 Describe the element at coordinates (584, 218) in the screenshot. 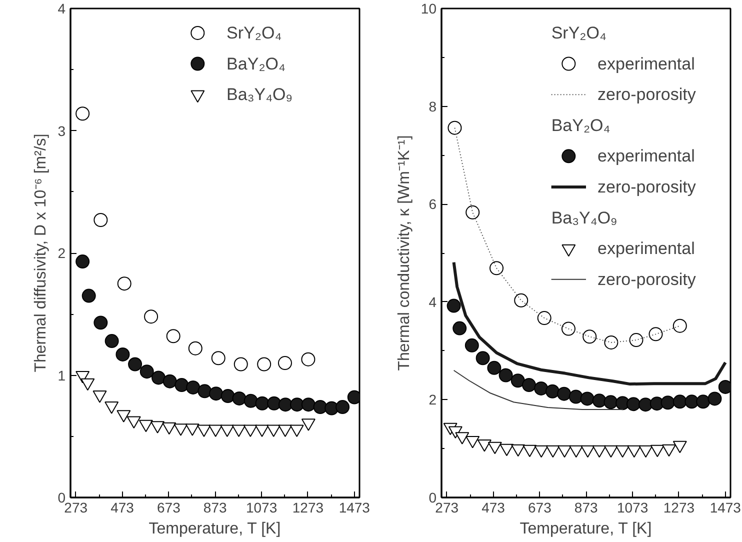

I see `annotation: Ba₃Y₄O₉` at that location.